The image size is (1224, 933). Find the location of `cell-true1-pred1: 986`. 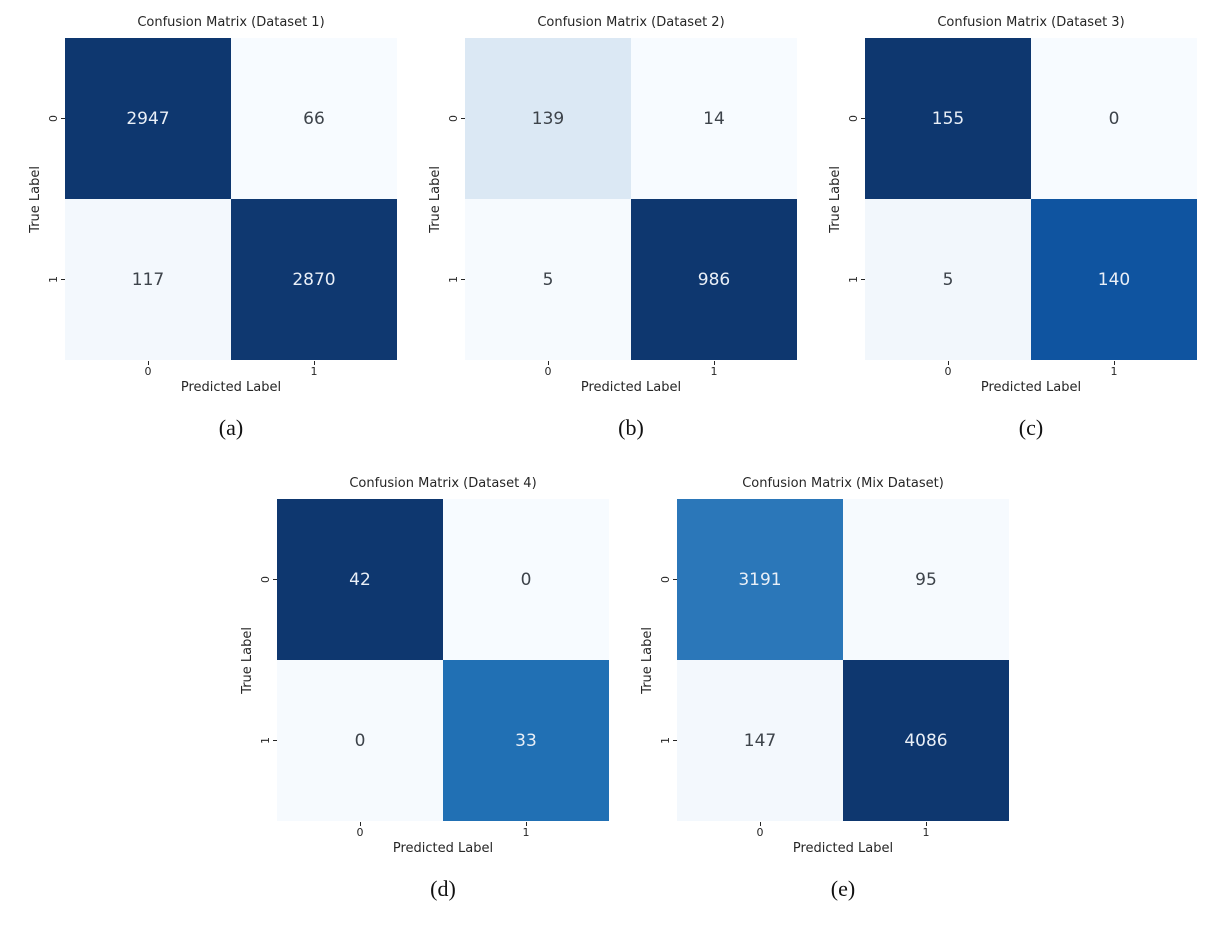

cell-true1-pred1: 986 is located at coordinates (714, 279).